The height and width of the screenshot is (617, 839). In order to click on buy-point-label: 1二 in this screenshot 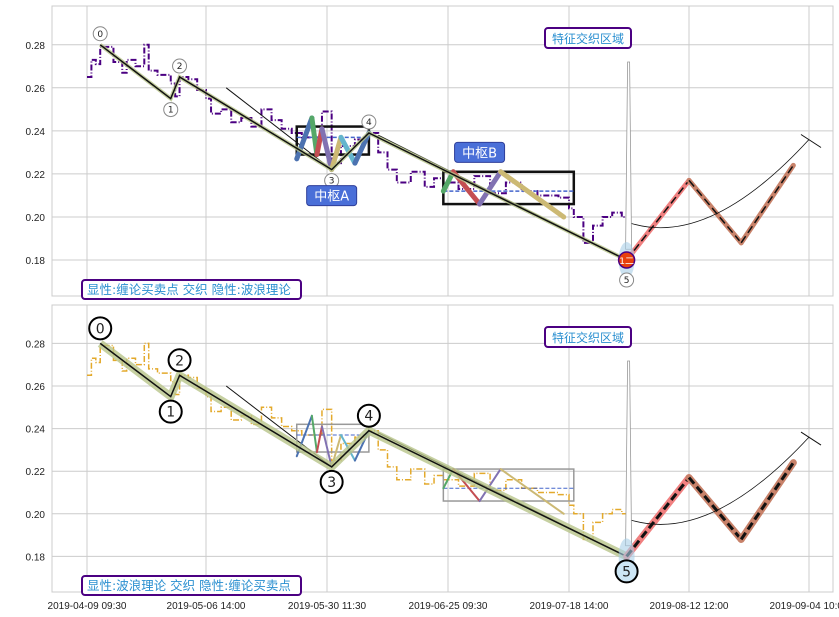, I will do `click(626, 262)`.